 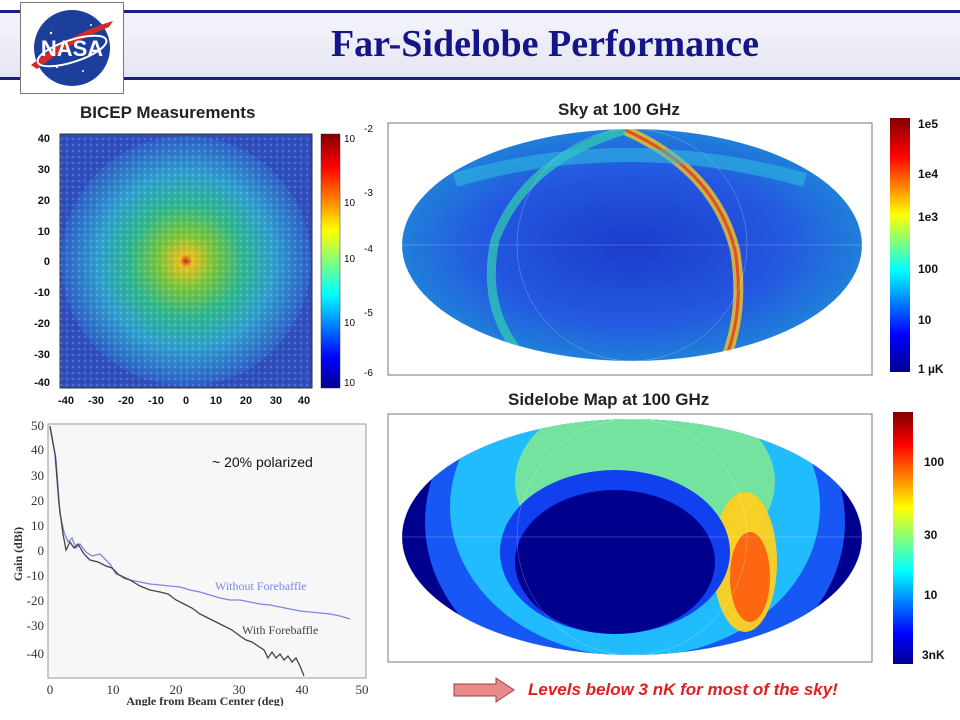 I want to click on gain-ytick: -40, so click(x=35, y=653).